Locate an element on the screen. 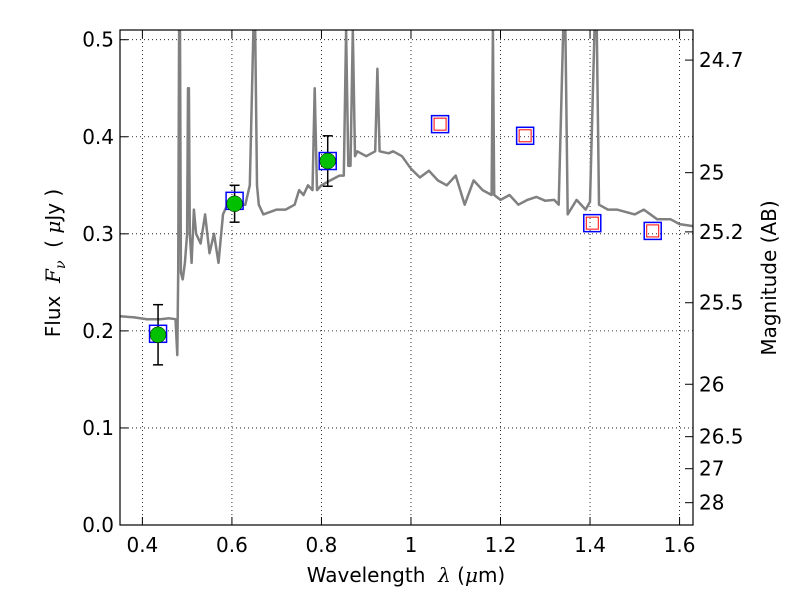  y2-tick-label: 25 is located at coordinates (711, 173).